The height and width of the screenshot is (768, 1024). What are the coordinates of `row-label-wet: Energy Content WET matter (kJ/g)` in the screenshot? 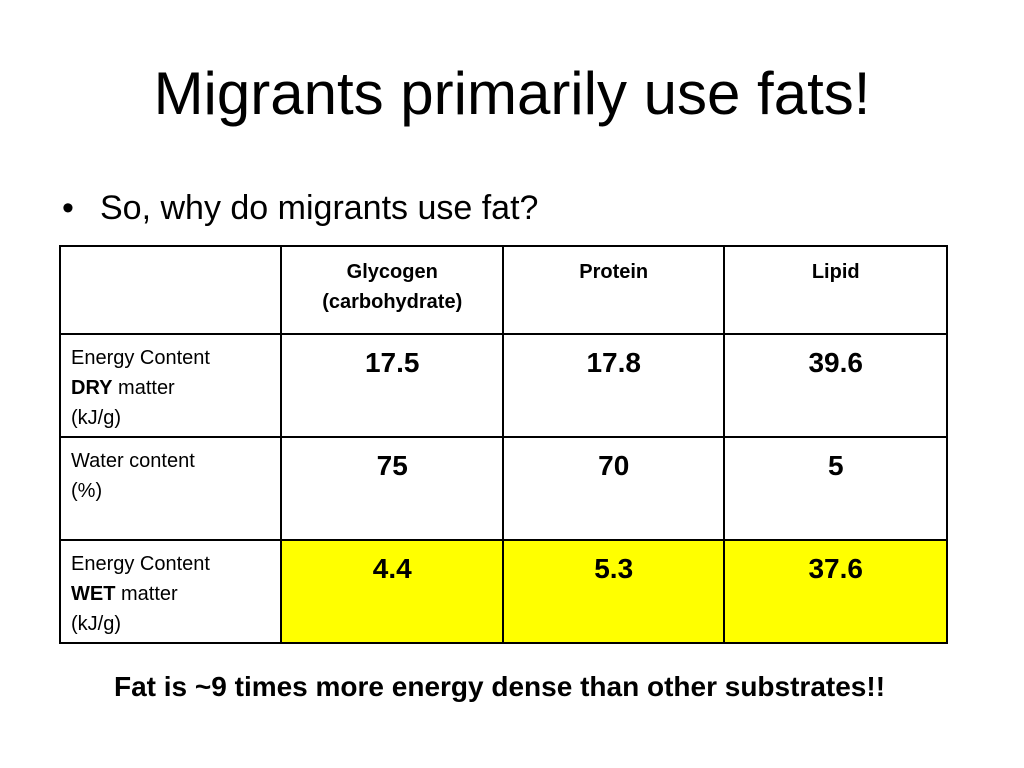 It's located at (170, 591).